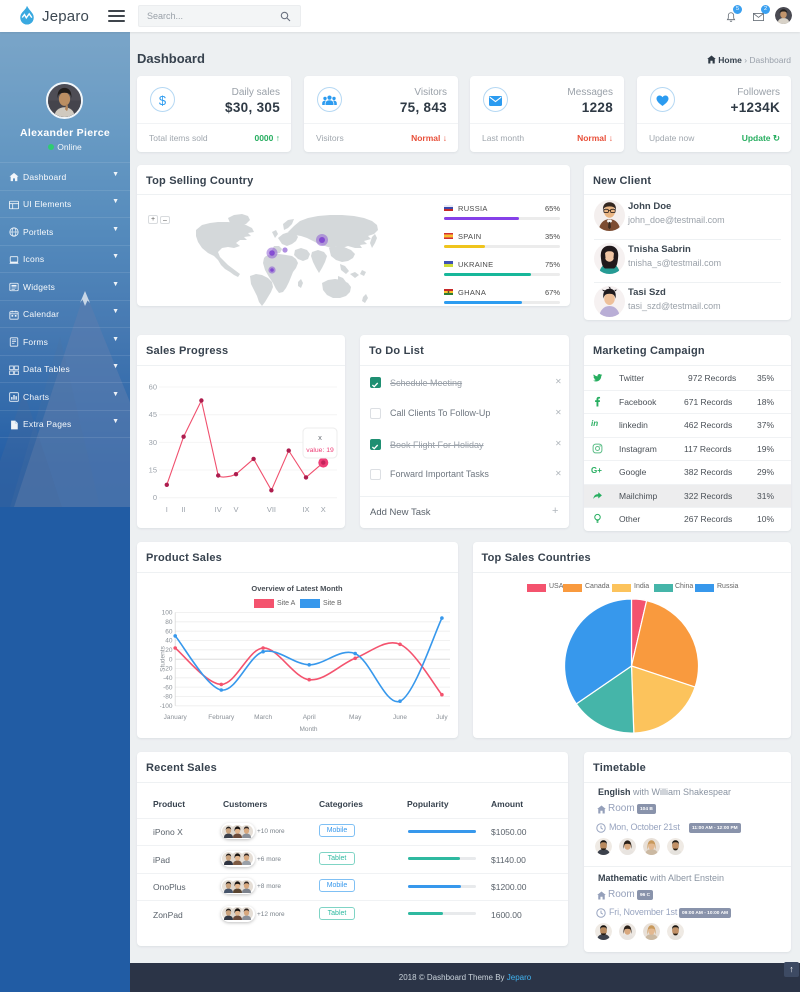 The width and height of the screenshot is (800, 992). I want to click on svg-text: 15, so click(153, 470).